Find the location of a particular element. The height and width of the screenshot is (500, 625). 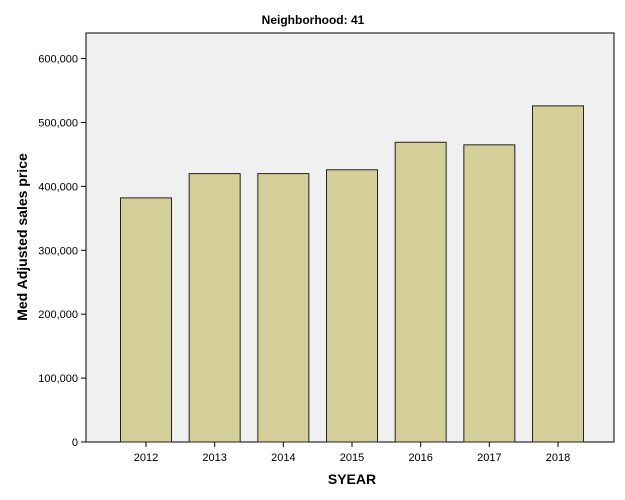

y-tick-label: 400,000 is located at coordinates (58, 187).